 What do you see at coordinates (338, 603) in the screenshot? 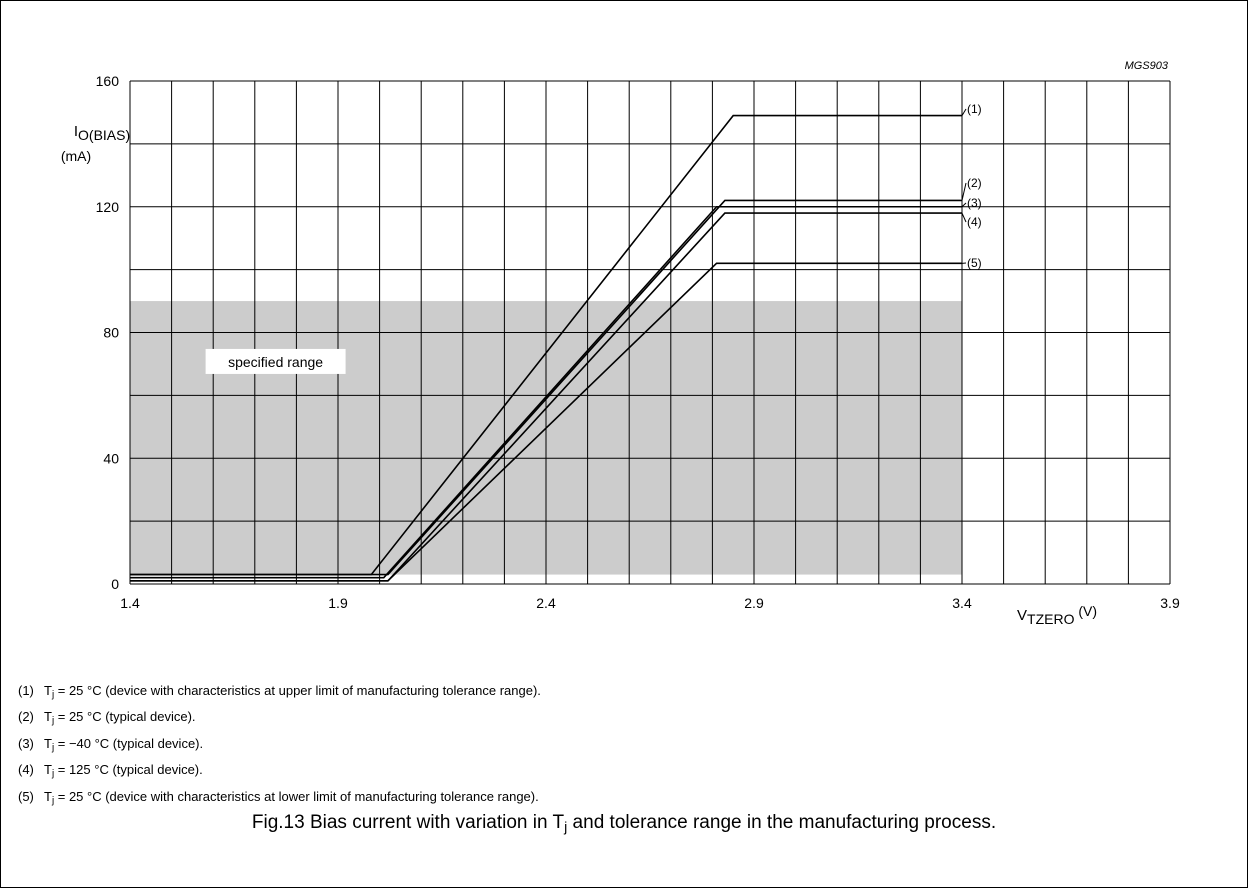
I see `x-tick-label: 1.9` at bounding box center [338, 603].